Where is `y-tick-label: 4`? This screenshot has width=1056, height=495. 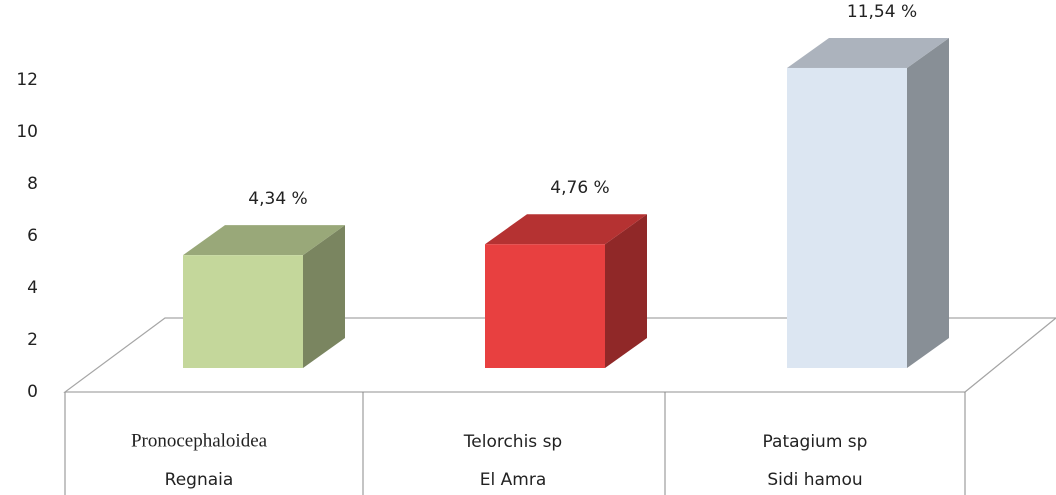 y-tick-label: 4 is located at coordinates (32, 288).